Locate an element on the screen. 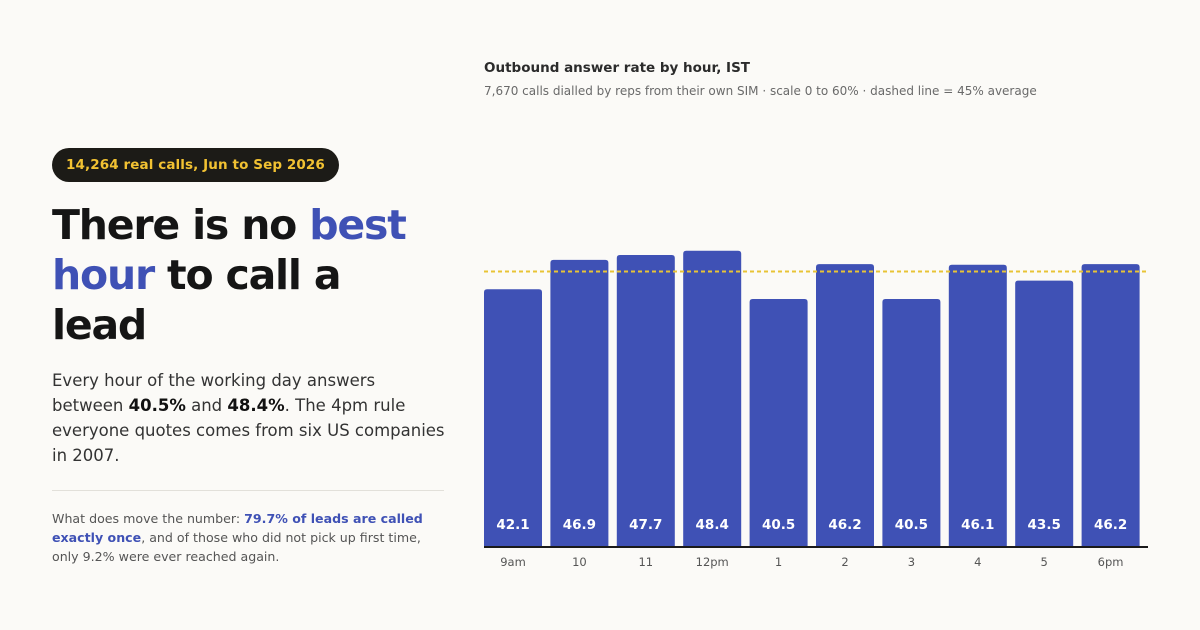 The width and height of the screenshot is (1200, 630). bar-value-label: 46.1 is located at coordinates (977, 525).